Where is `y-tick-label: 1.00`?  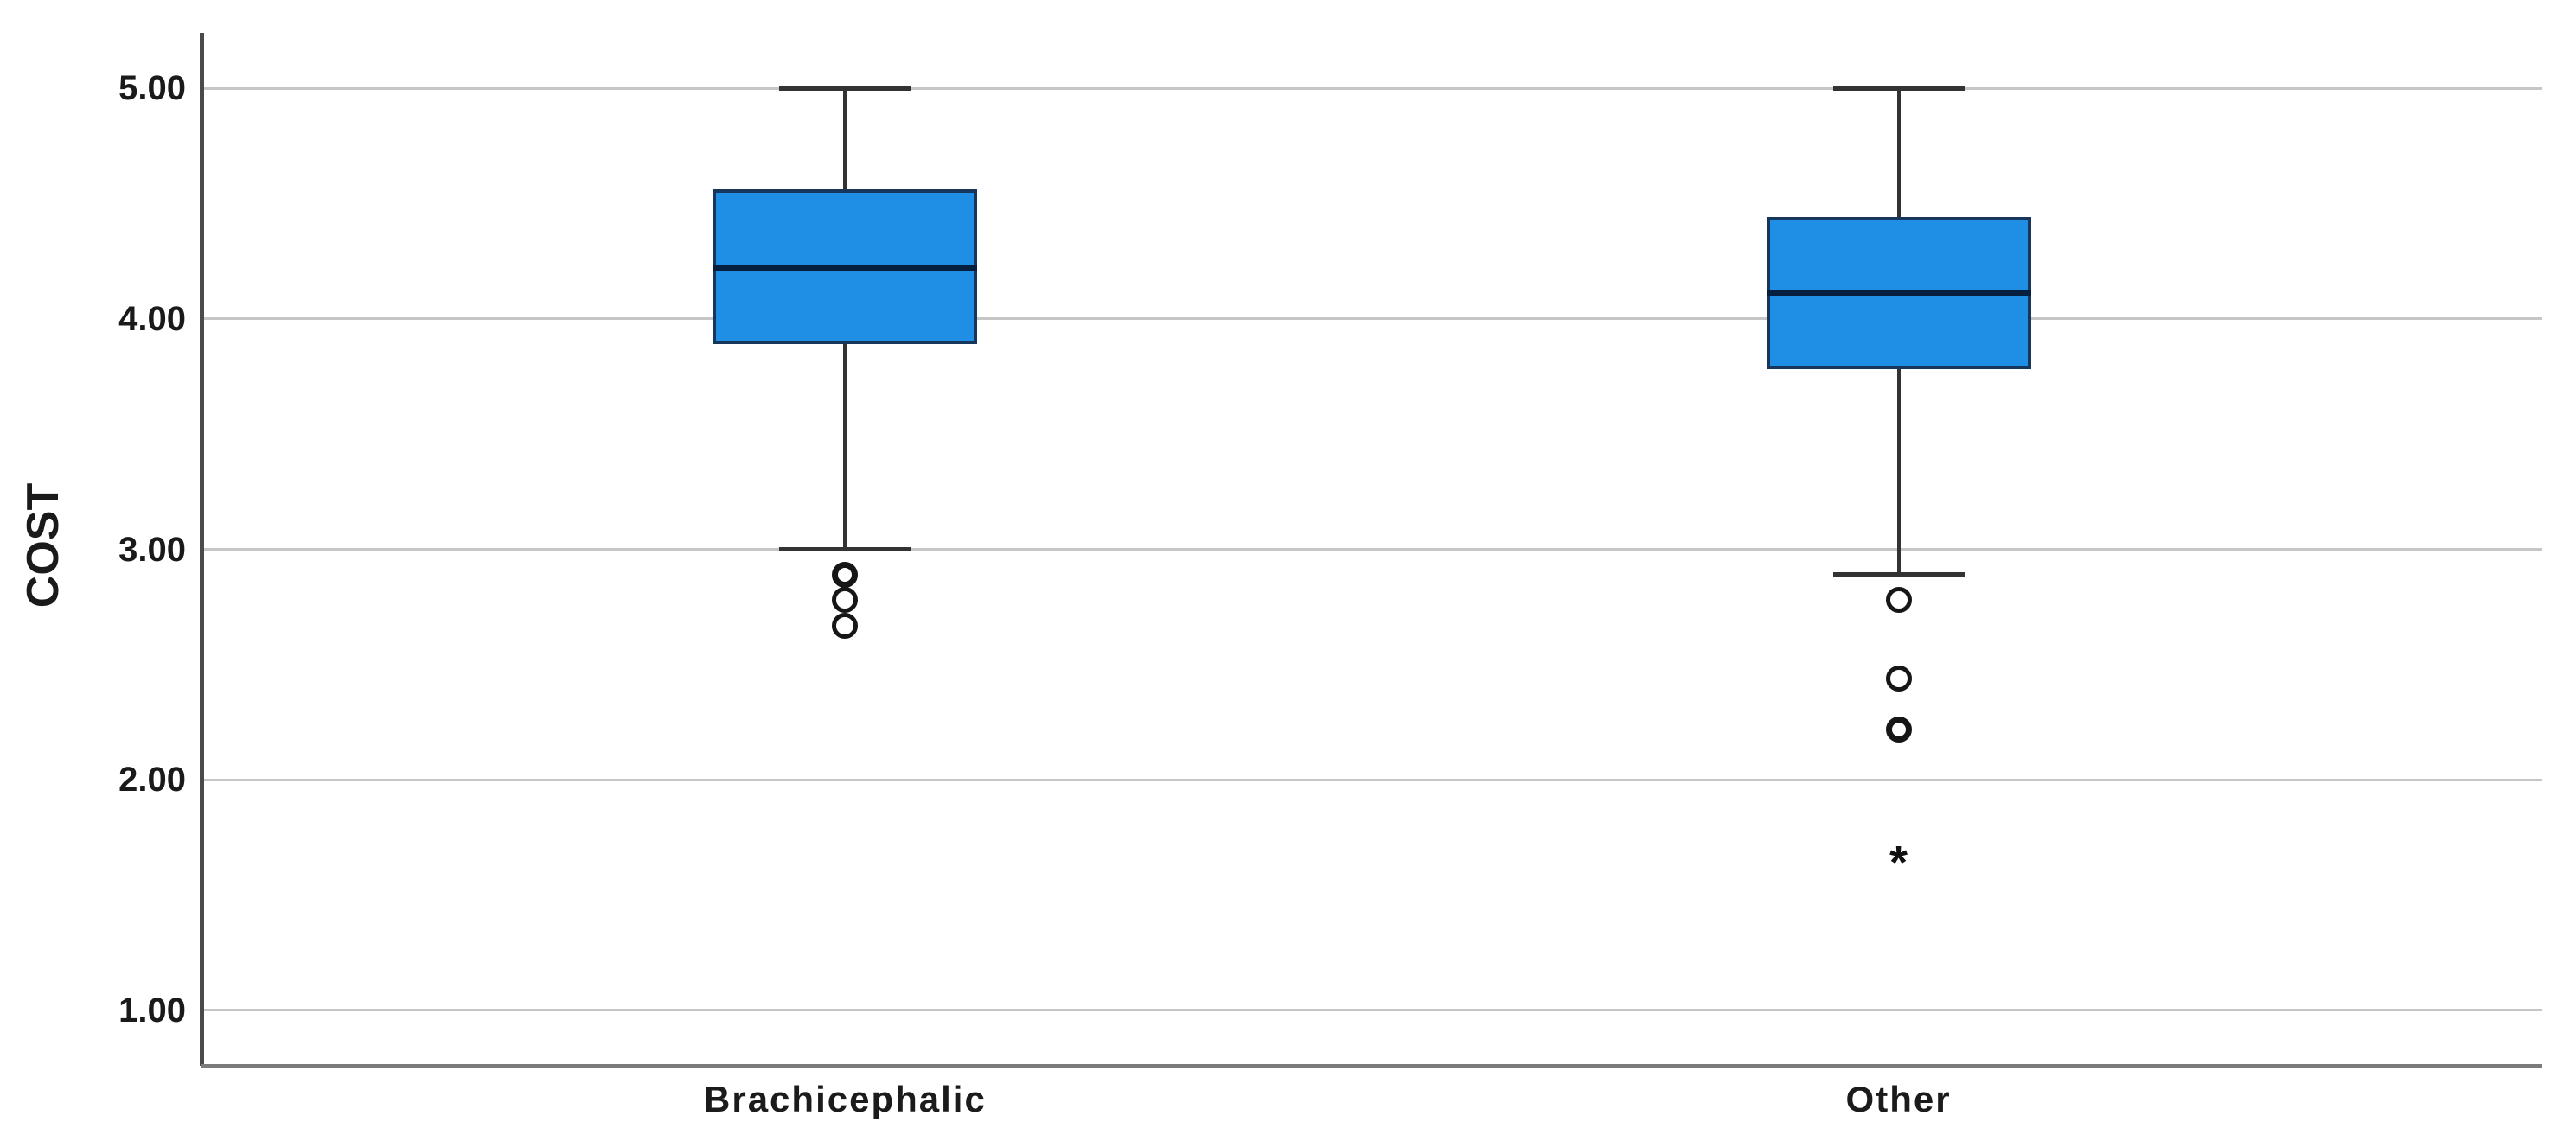 y-tick-label: 1.00 is located at coordinates (152, 1010).